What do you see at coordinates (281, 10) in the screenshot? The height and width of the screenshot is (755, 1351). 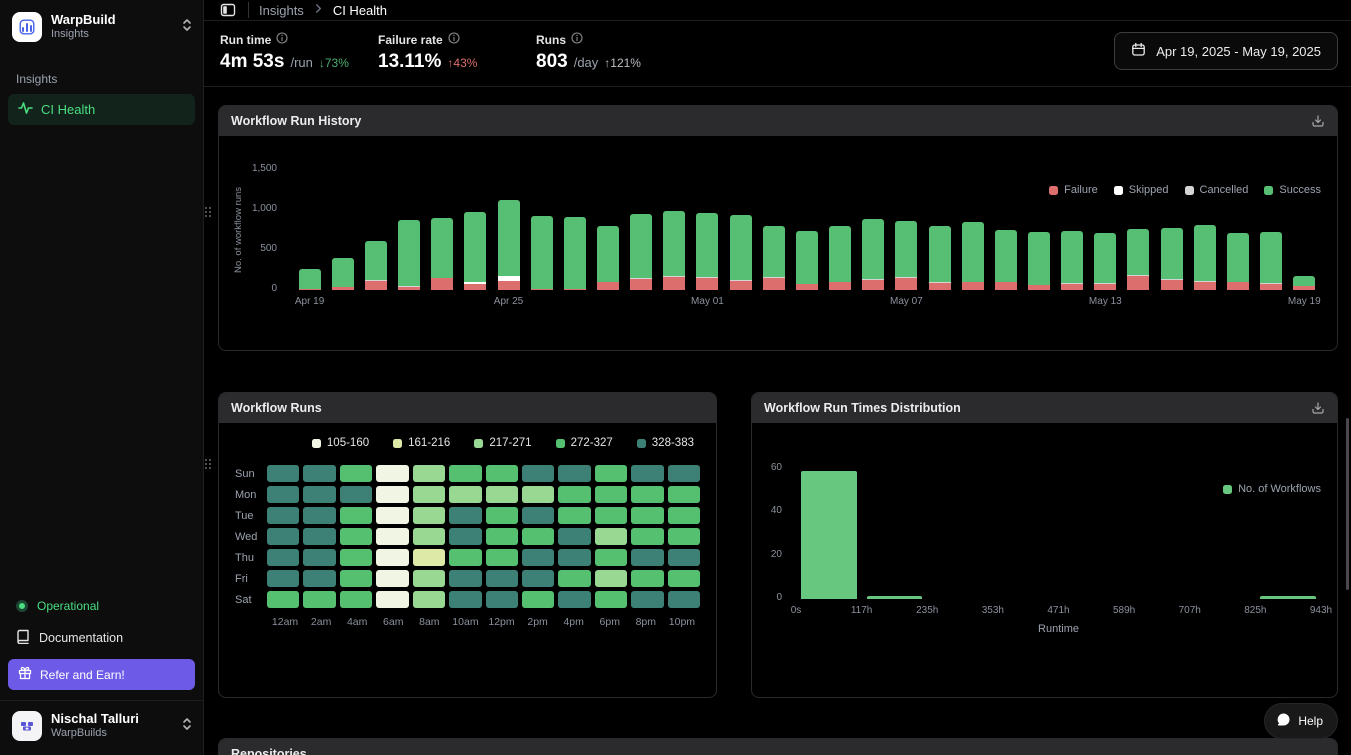 I see `breadcrumb-parent: Insights` at bounding box center [281, 10].